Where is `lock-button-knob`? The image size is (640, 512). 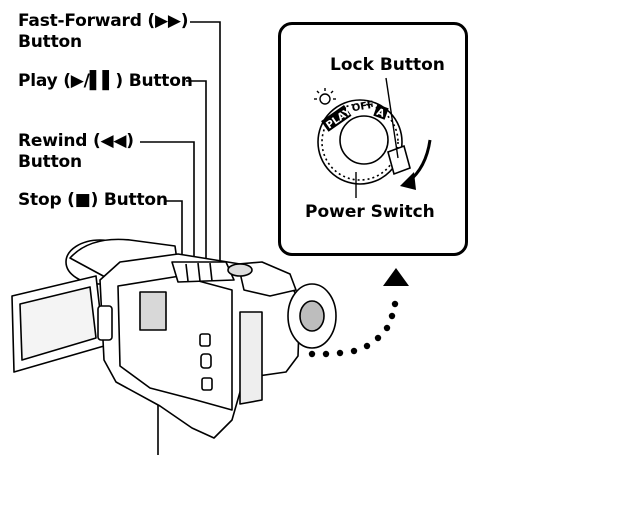 lock-button-knob is located at coordinates (399, 160).